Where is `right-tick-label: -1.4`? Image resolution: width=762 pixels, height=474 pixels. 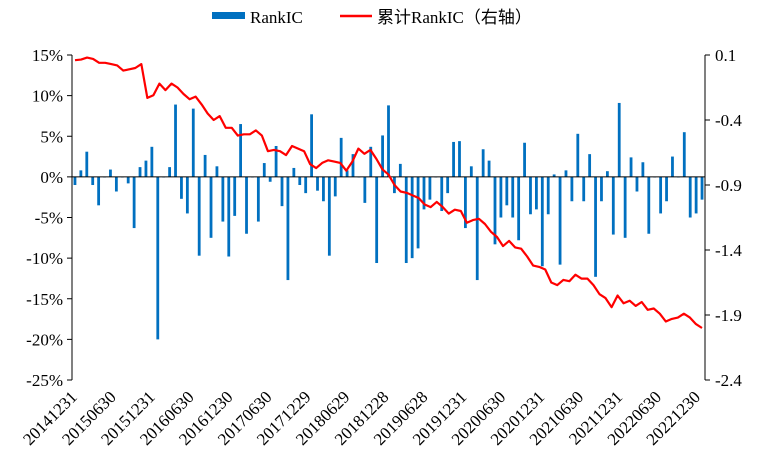 right-tick-label: -1.4 is located at coordinates (728, 250).